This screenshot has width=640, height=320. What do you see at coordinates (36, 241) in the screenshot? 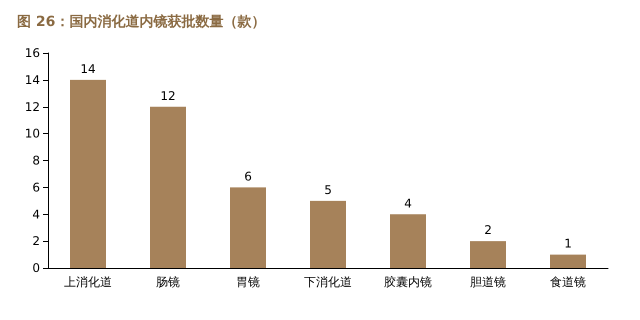
I see `y-tick-label: 2` at bounding box center [36, 241].